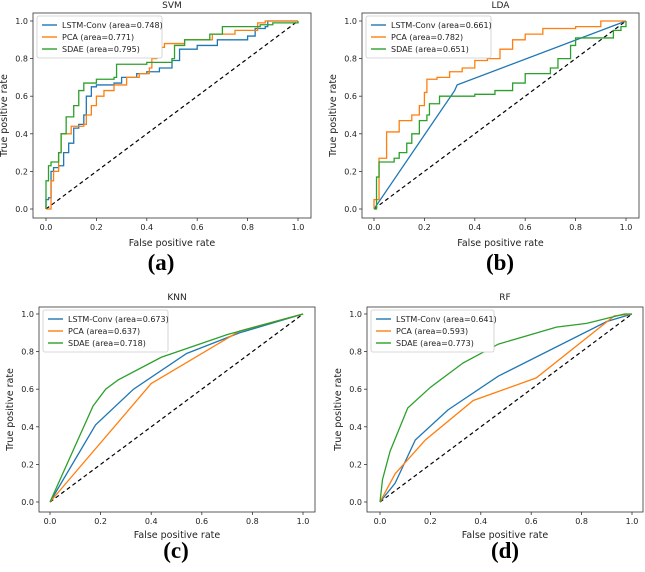 This screenshot has height=572, width=645. I want to click on legend-entry: PCA (area=0.782), so click(427, 37).